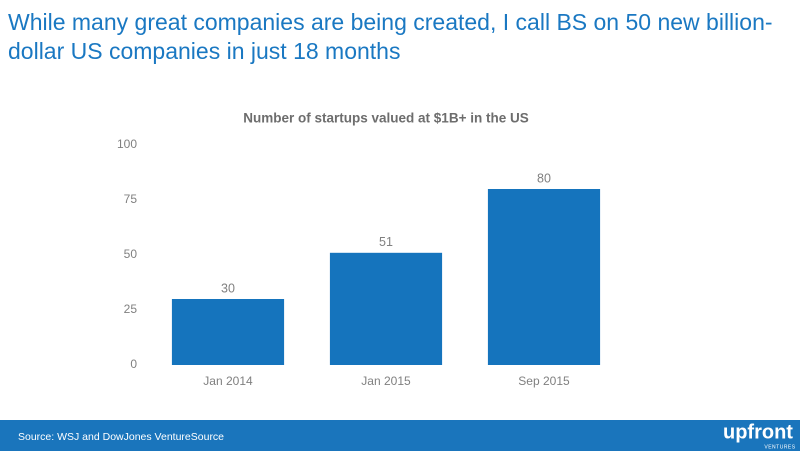 The image size is (800, 451). I want to click on value-label: 80, so click(544, 178).